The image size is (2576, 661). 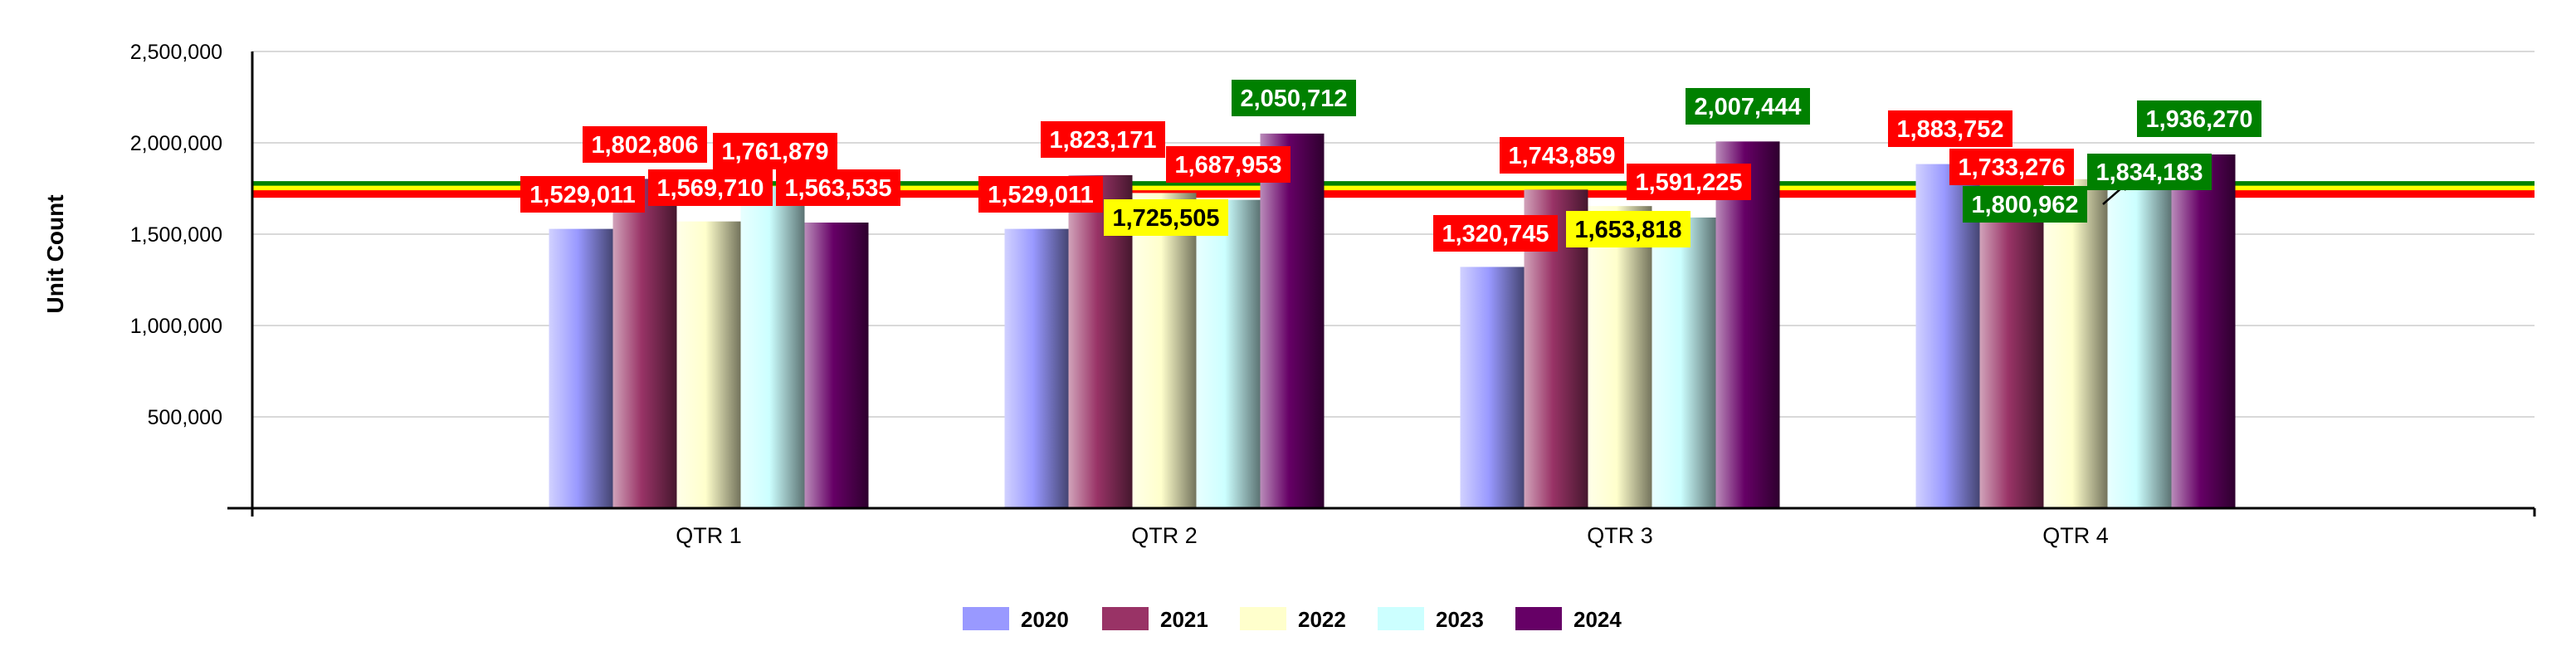 I want to click on data-label-text: 1,653,818, so click(x=1628, y=230).